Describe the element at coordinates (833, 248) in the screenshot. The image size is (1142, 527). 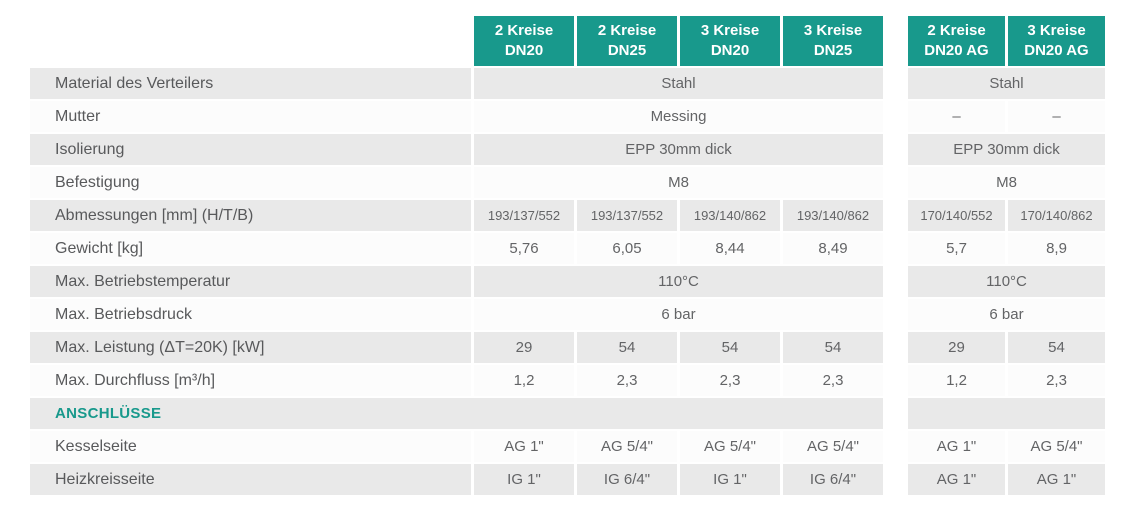
I see `cell-value: 8,49` at that location.